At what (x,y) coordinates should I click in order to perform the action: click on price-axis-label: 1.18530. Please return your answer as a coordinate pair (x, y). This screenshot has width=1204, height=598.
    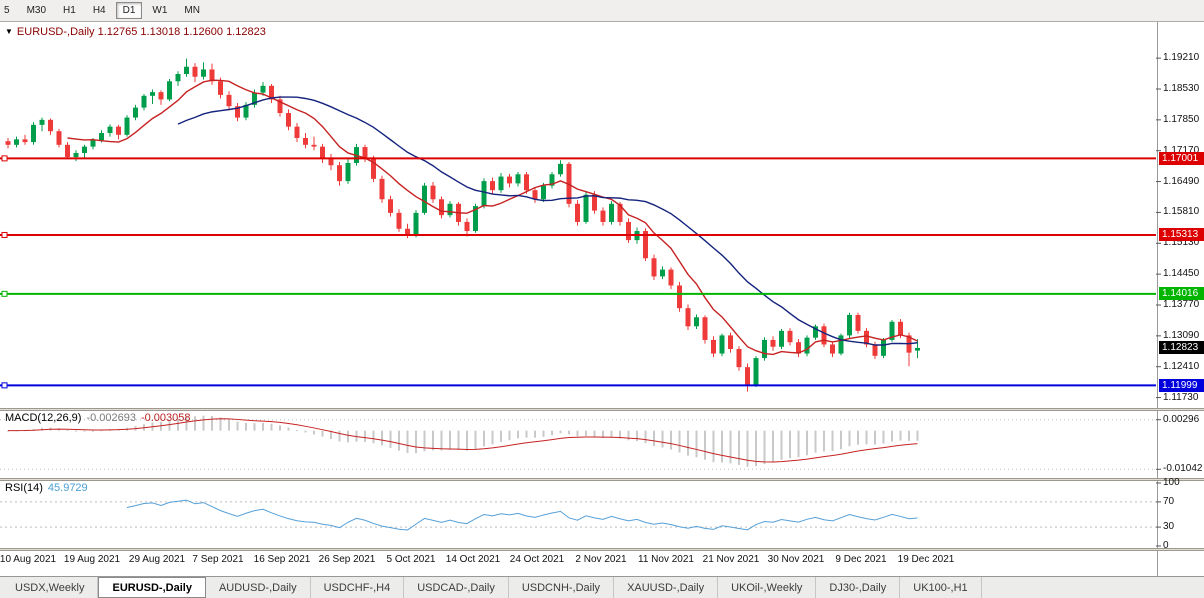
    Looking at the image, I should click on (1181, 88).